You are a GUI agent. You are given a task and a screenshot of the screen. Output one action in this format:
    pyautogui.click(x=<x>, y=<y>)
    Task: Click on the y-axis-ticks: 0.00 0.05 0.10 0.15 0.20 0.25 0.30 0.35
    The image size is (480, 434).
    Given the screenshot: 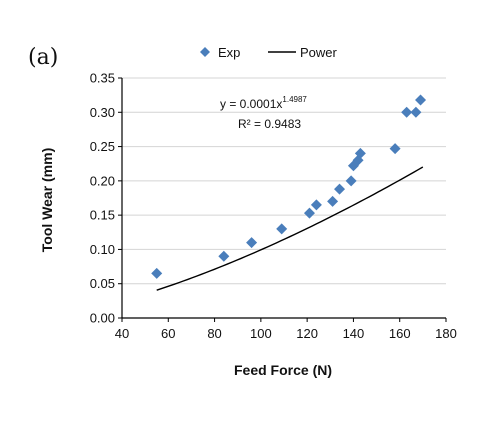 What is the action you would take?
    pyautogui.click(x=106, y=198)
    